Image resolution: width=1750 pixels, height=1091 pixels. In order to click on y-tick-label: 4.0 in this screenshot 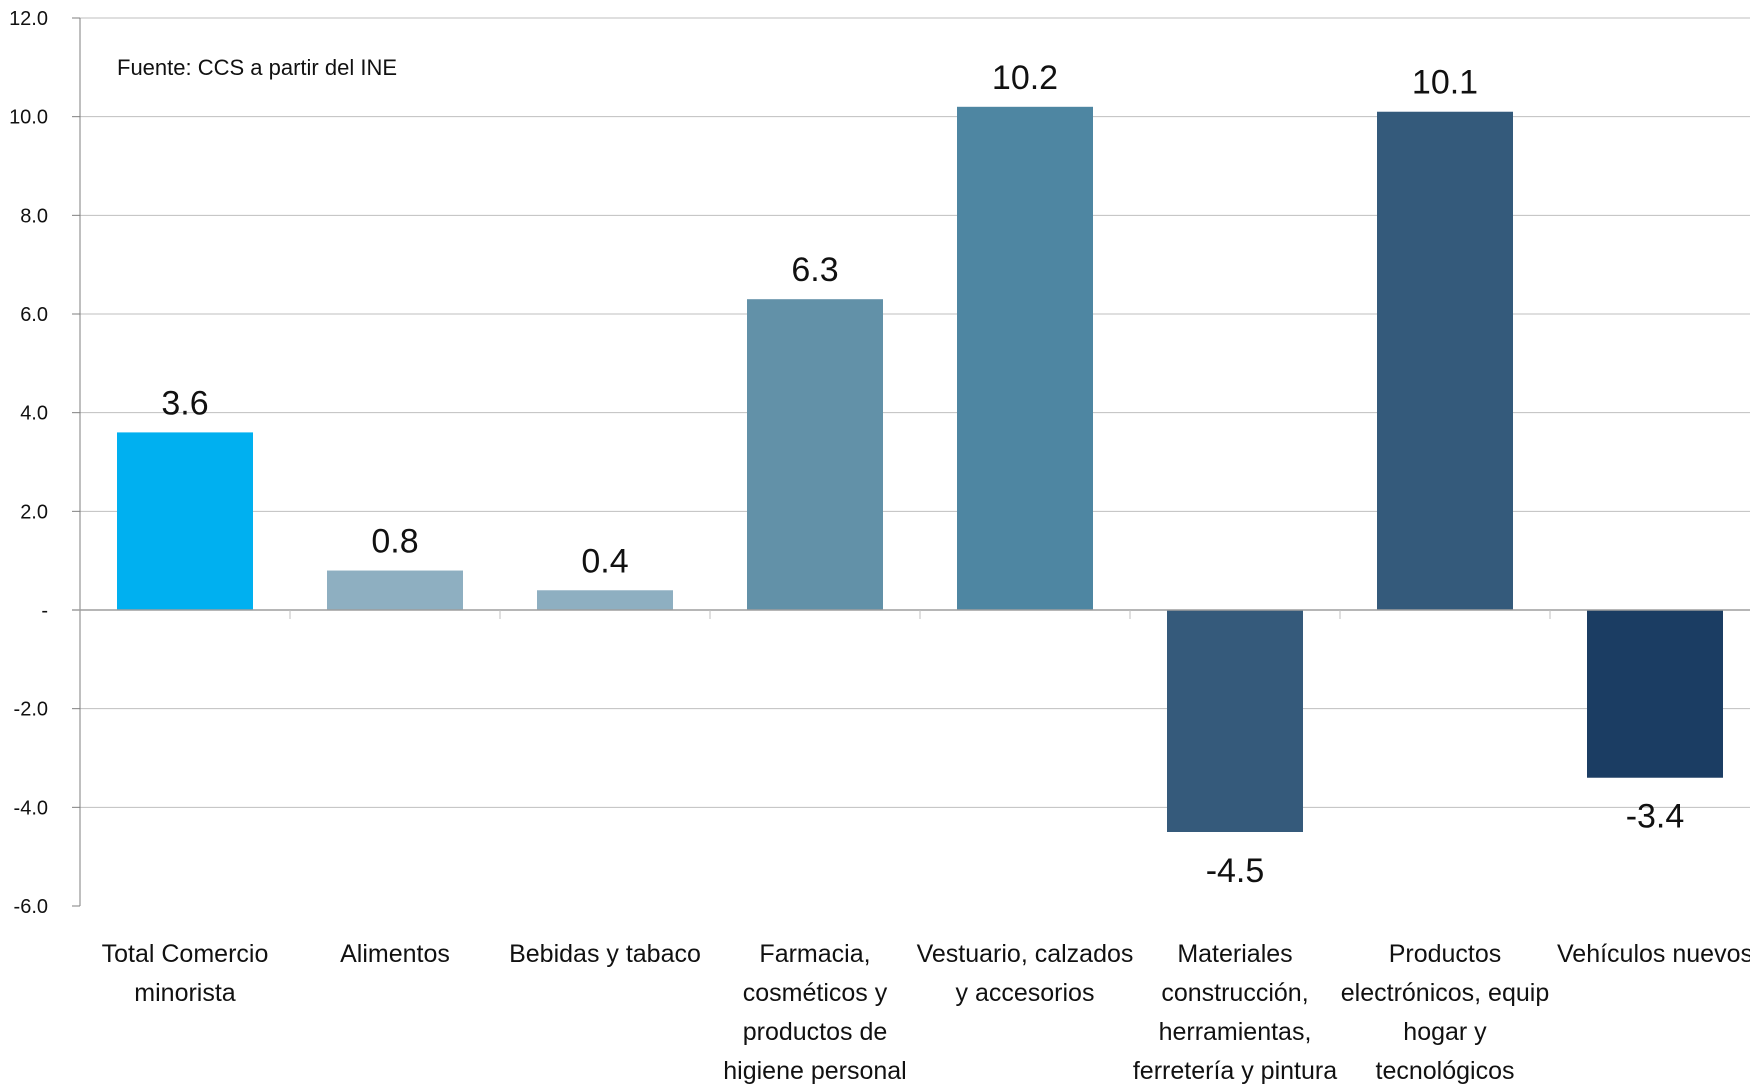, I will do `click(34, 414)`.